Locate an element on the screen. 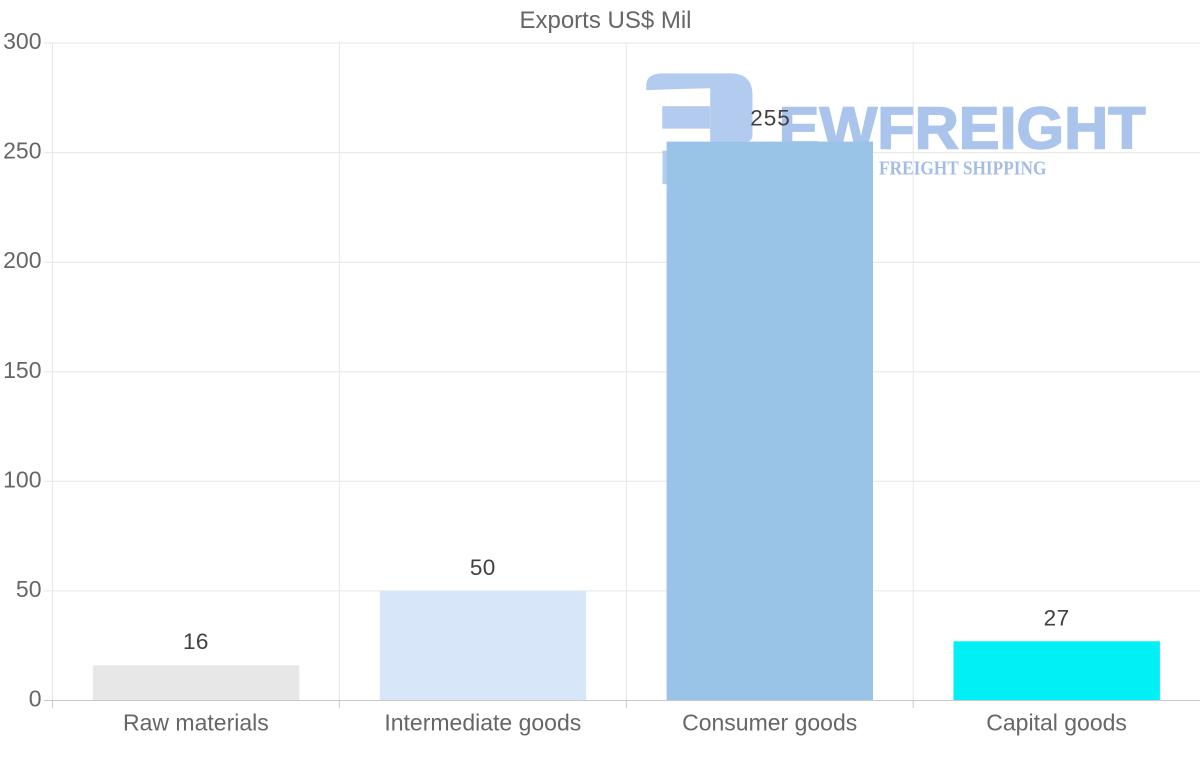  svg-text: Capital goods is located at coordinates (1056, 723).